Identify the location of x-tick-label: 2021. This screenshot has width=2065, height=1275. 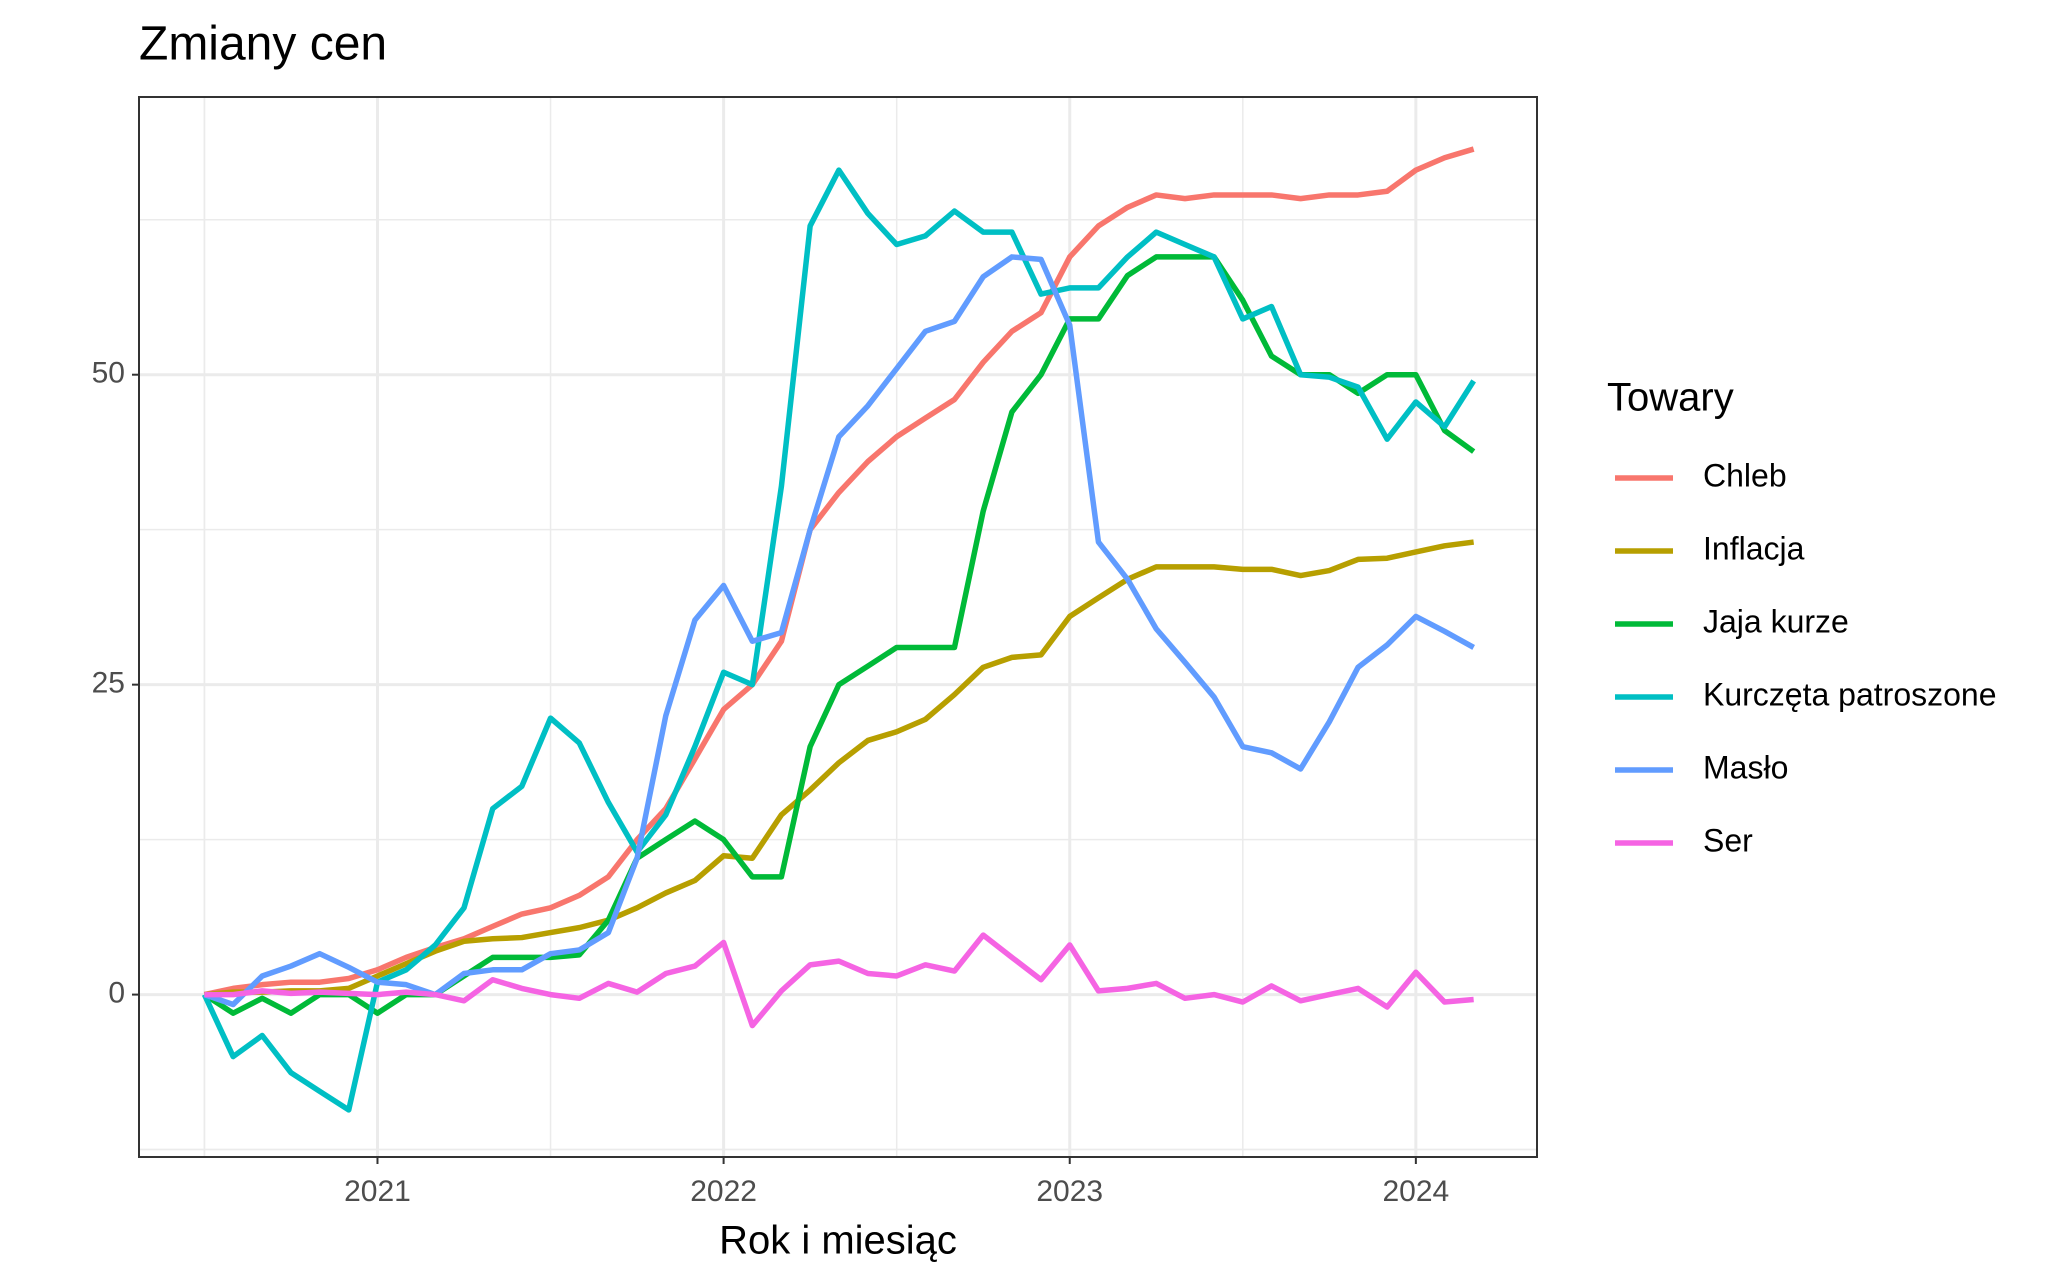
(377, 1191).